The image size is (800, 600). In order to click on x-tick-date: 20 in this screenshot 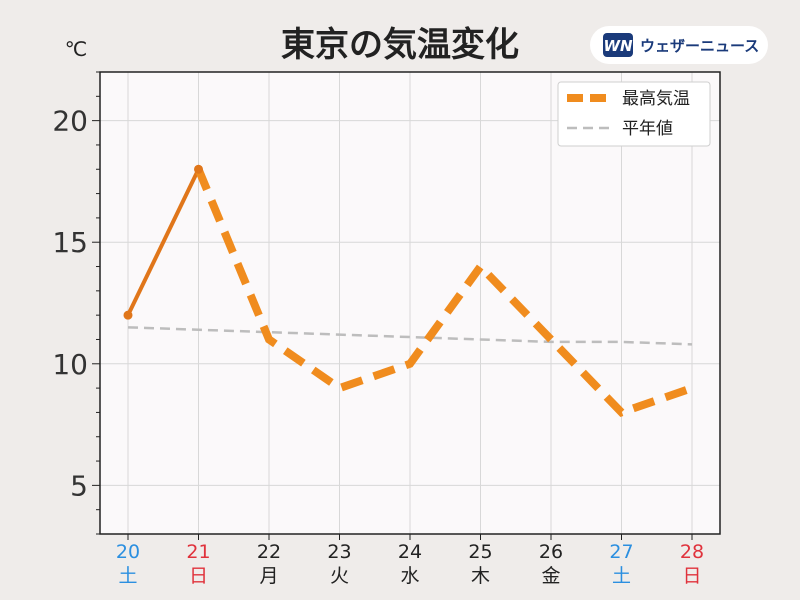, I will do `click(128, 552)`.